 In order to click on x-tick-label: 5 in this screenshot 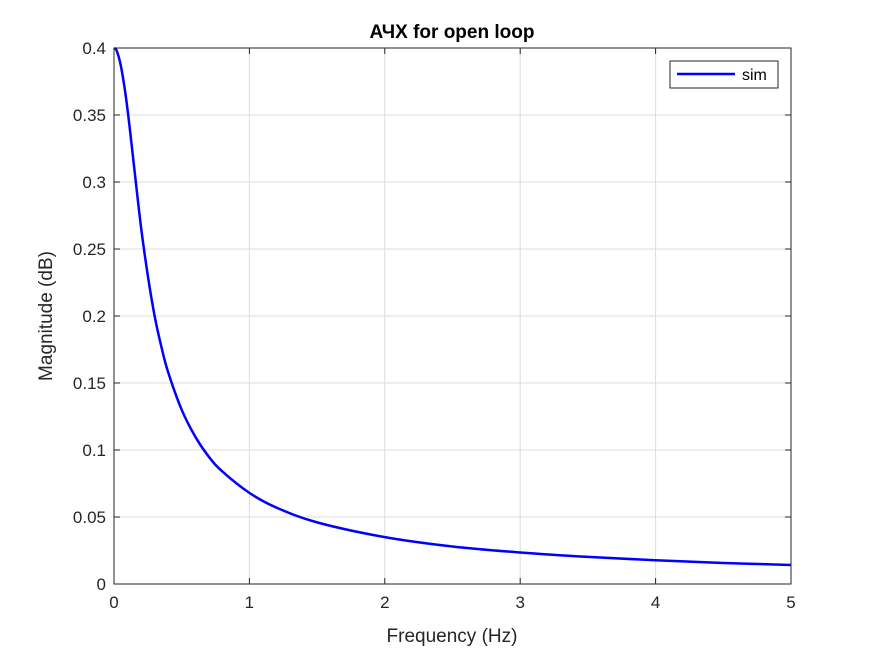, I will do `click(790, 602)`.